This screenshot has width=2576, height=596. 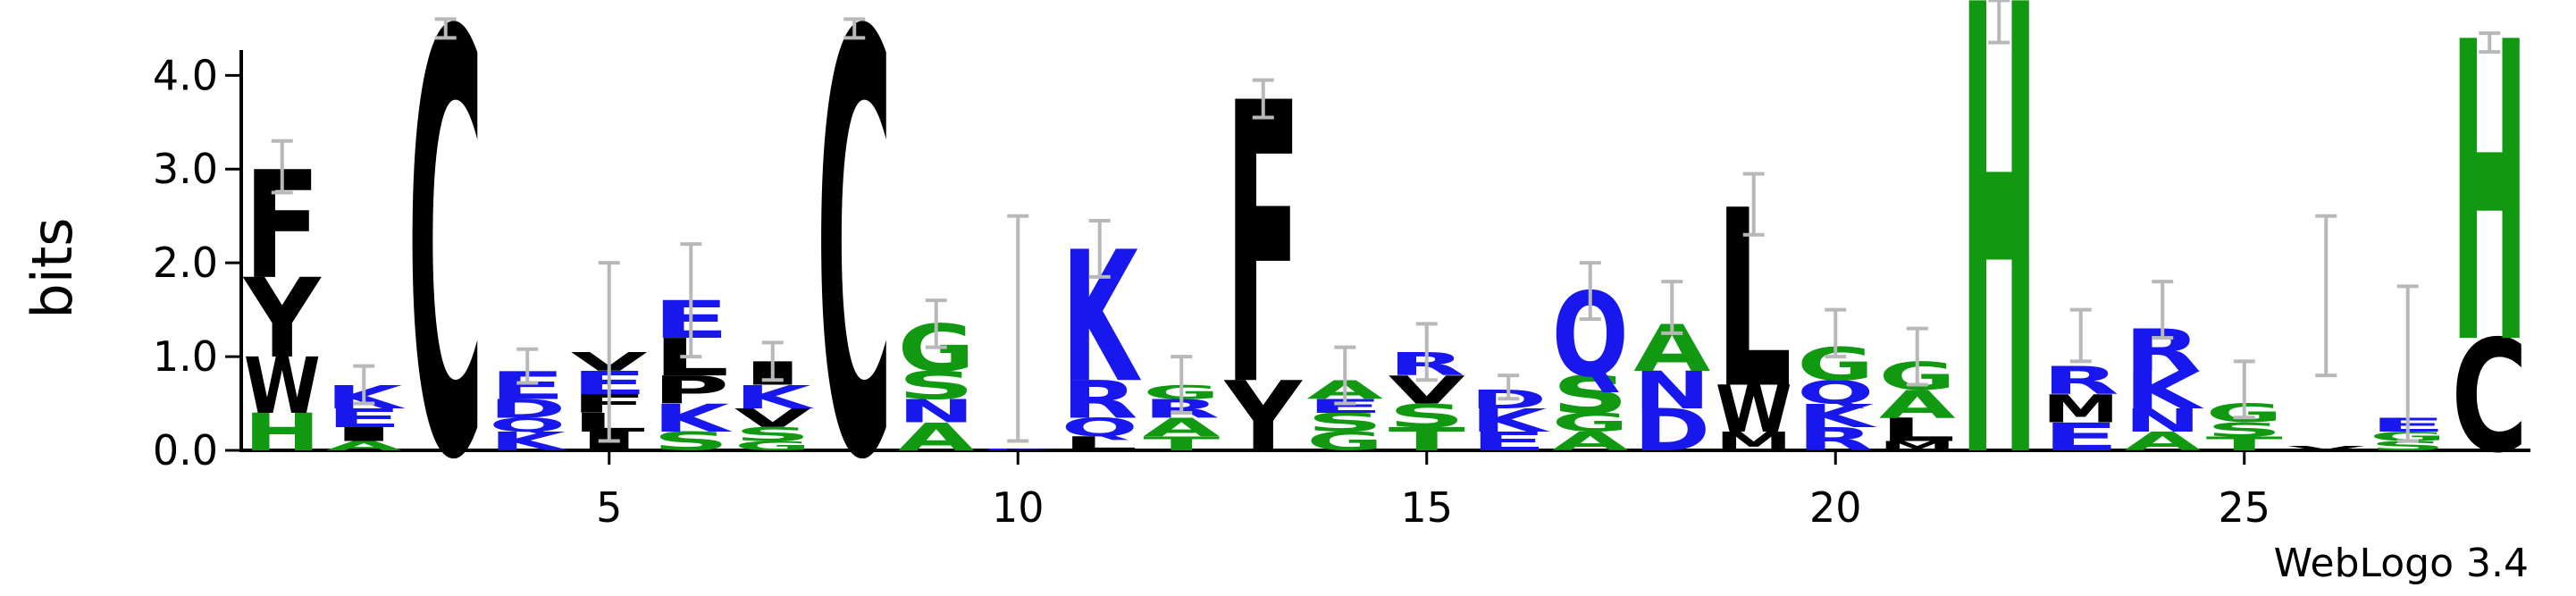 I want to click on footer: WebLogo 3.4, so click(x=2401, y=564).